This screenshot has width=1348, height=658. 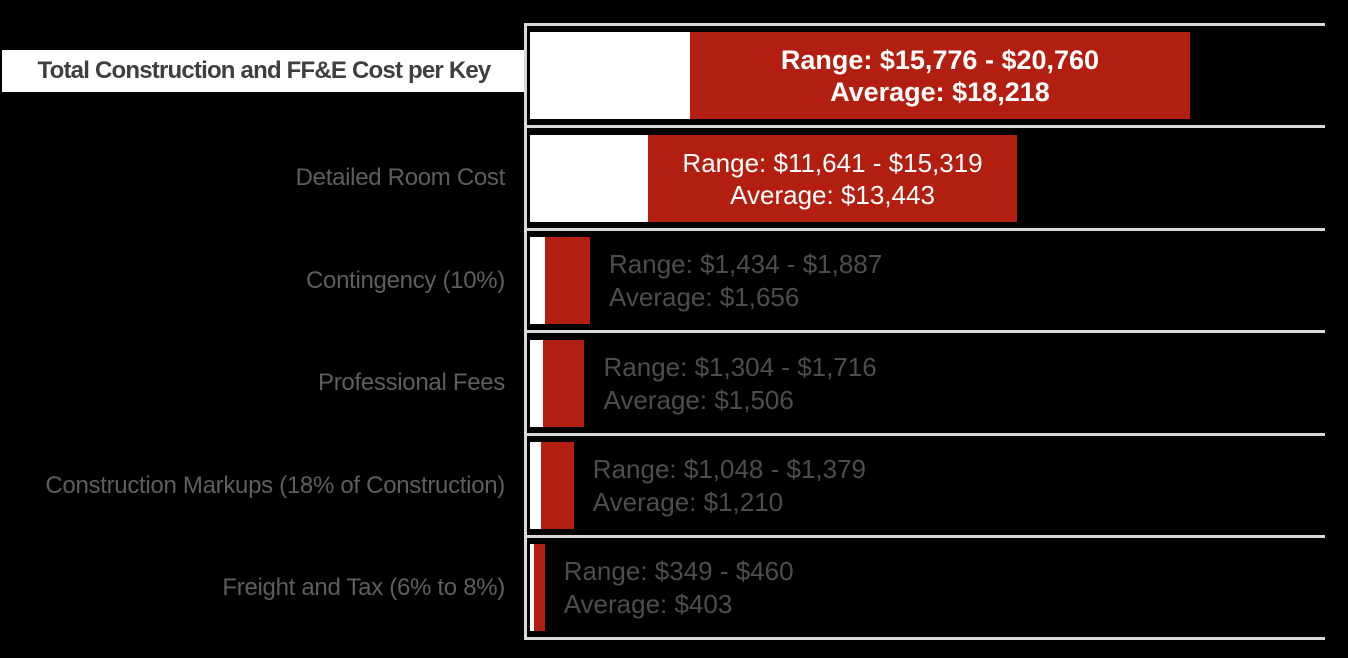 What do you see at coordinates (740, 366) in the screenshot?
I see `bar-range-label: Range: $1,304 - $1,716` at bounding box center [740, 366].